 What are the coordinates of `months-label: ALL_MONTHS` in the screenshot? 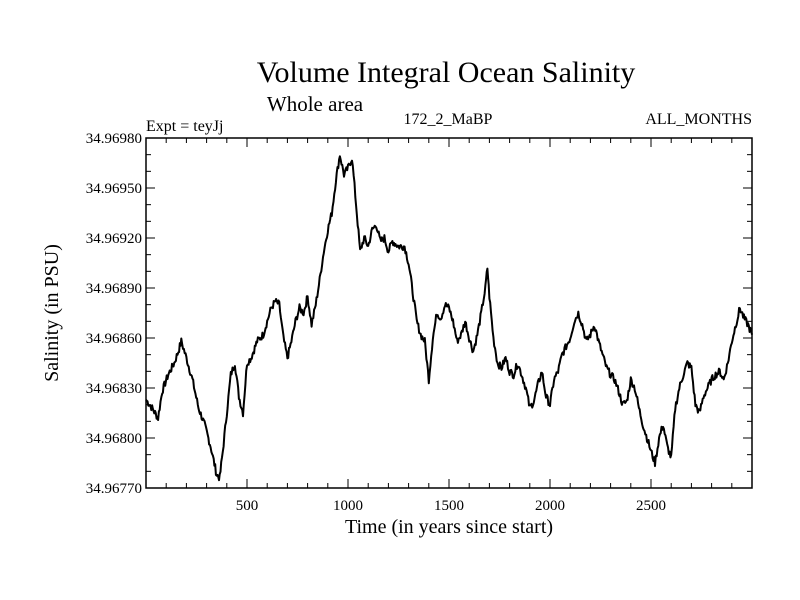 It's located at (698, 119).